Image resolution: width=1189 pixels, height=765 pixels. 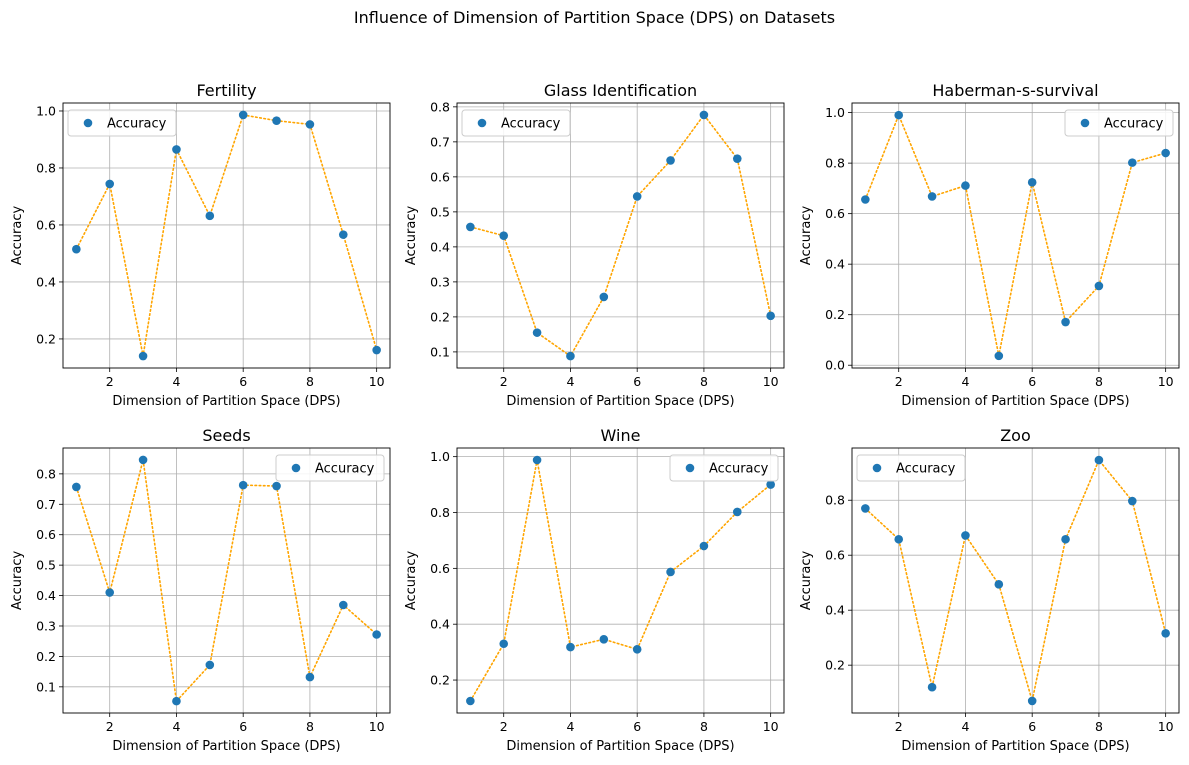 What do you see at coordinates (621, 435) in the screenshot?
I see `subplot-title: Wine` at bounding box center [621, 435].